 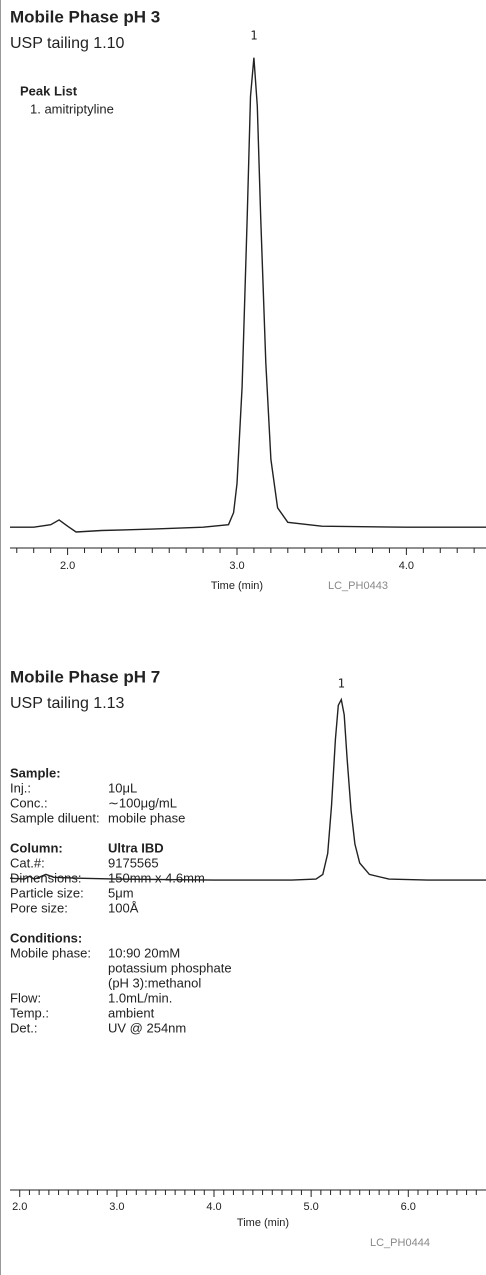 What do you see at coordinates (136, 847) in the screenshot?
I see `notes-heading-value: Ultra IBD` at bounding box center [136, 847].